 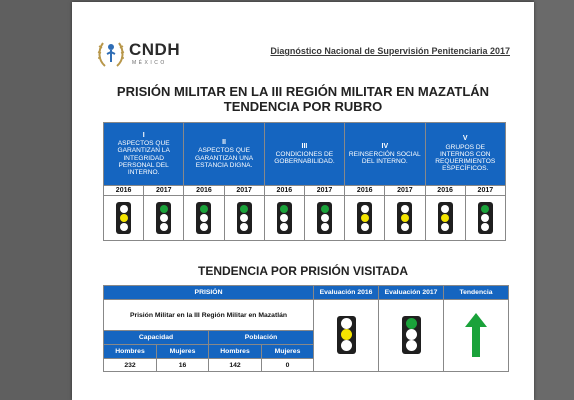 I want to click on section-title: TENDENCIA POR PRISIÓN VISITADA, so click(x=303, y=271).